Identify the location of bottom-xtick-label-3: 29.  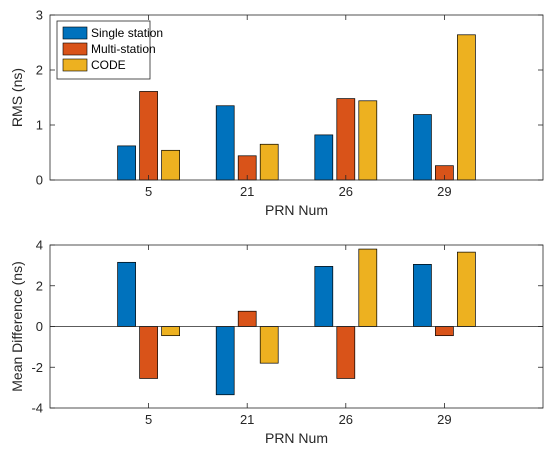
(444, 419).